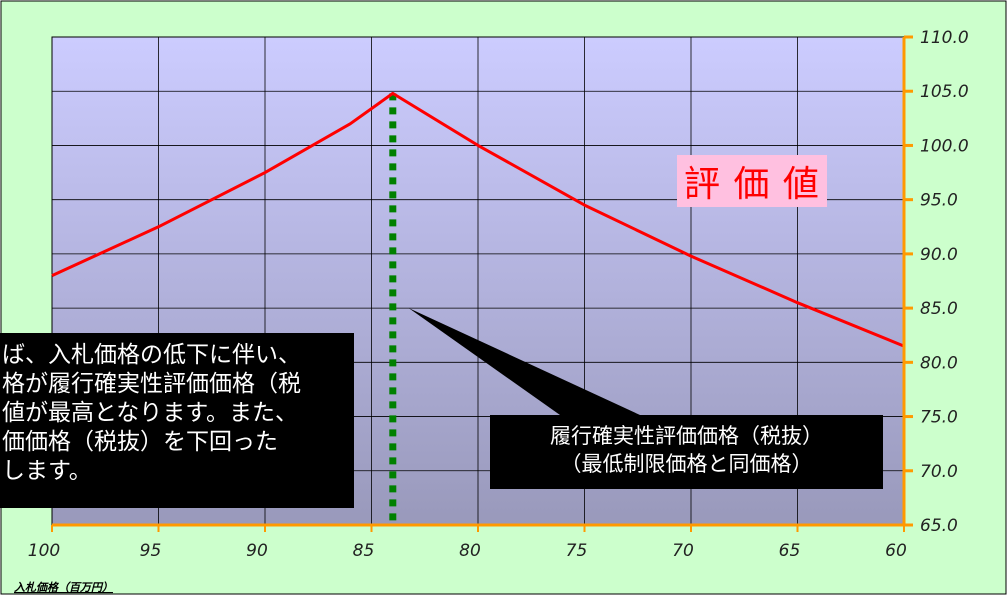  I want to click on y-tick-label: 105.0, so click(944, 92).